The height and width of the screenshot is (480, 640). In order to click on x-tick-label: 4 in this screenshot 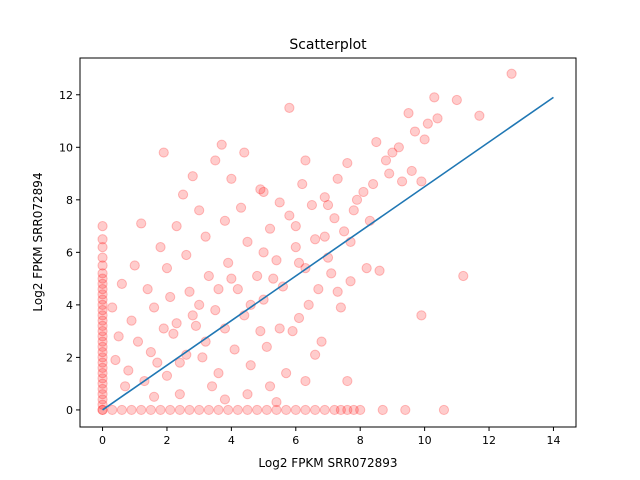, I will do `click(231, 440)`.